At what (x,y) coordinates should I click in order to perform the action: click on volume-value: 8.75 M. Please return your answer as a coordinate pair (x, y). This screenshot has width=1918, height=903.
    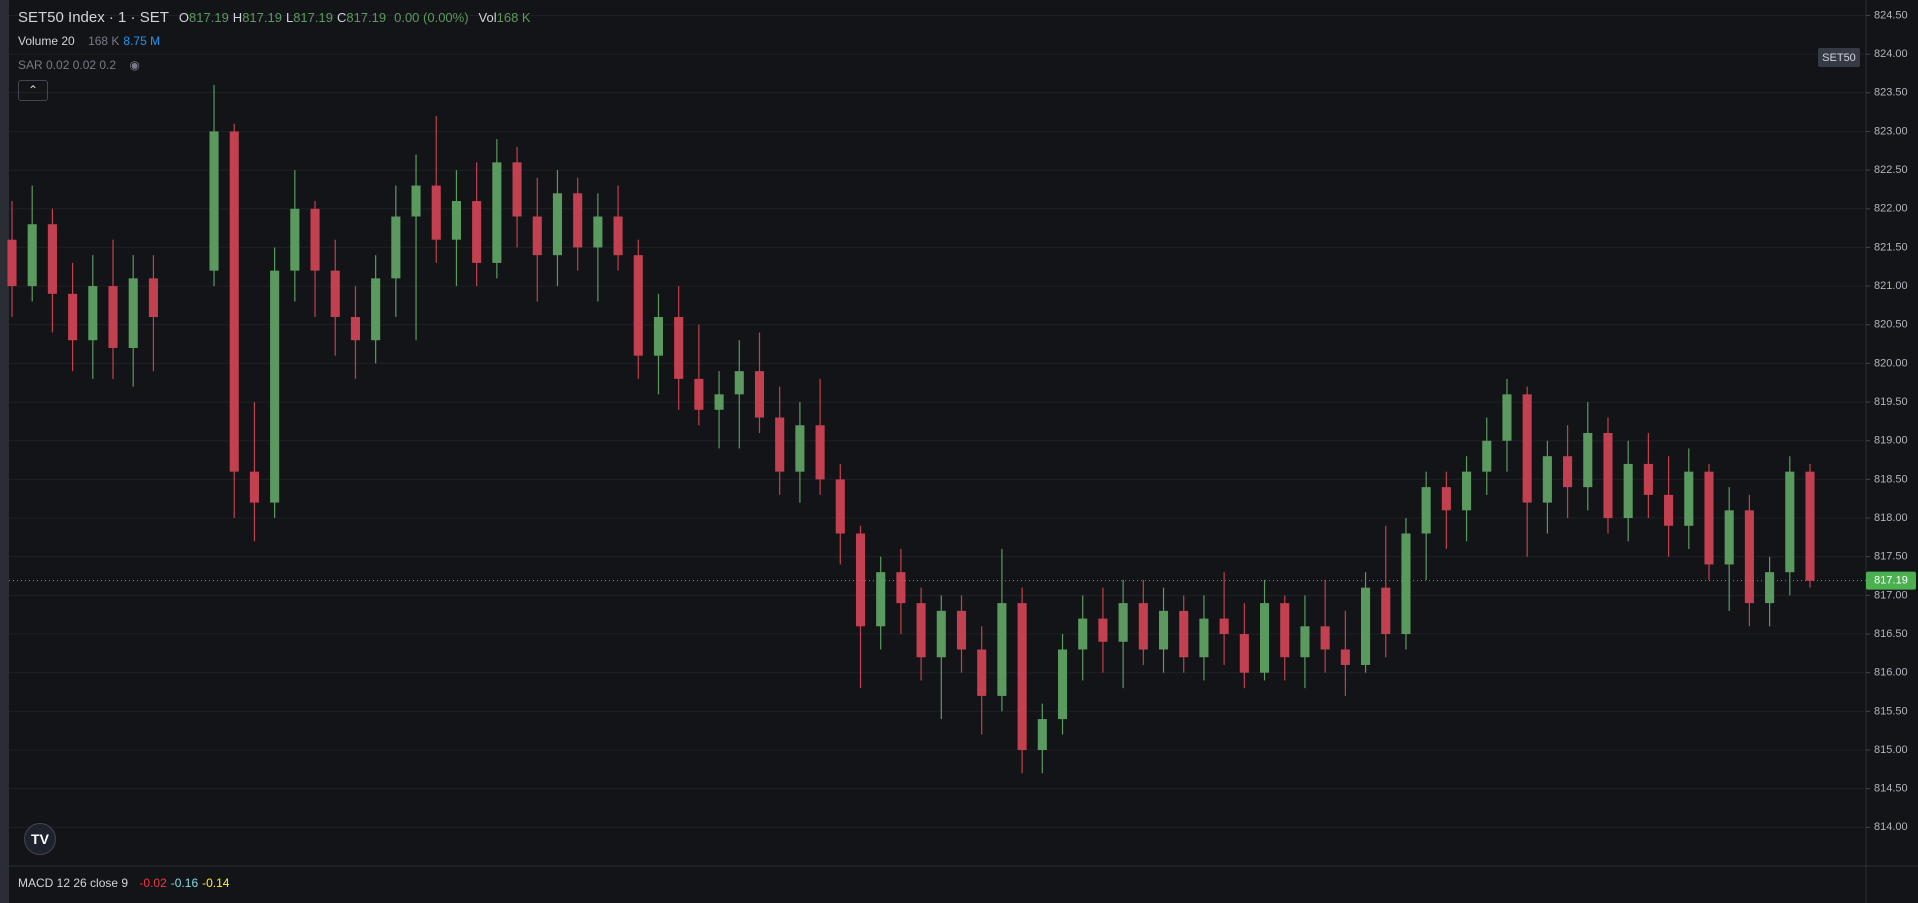
    Looking at the image, I should click on (142, 41).